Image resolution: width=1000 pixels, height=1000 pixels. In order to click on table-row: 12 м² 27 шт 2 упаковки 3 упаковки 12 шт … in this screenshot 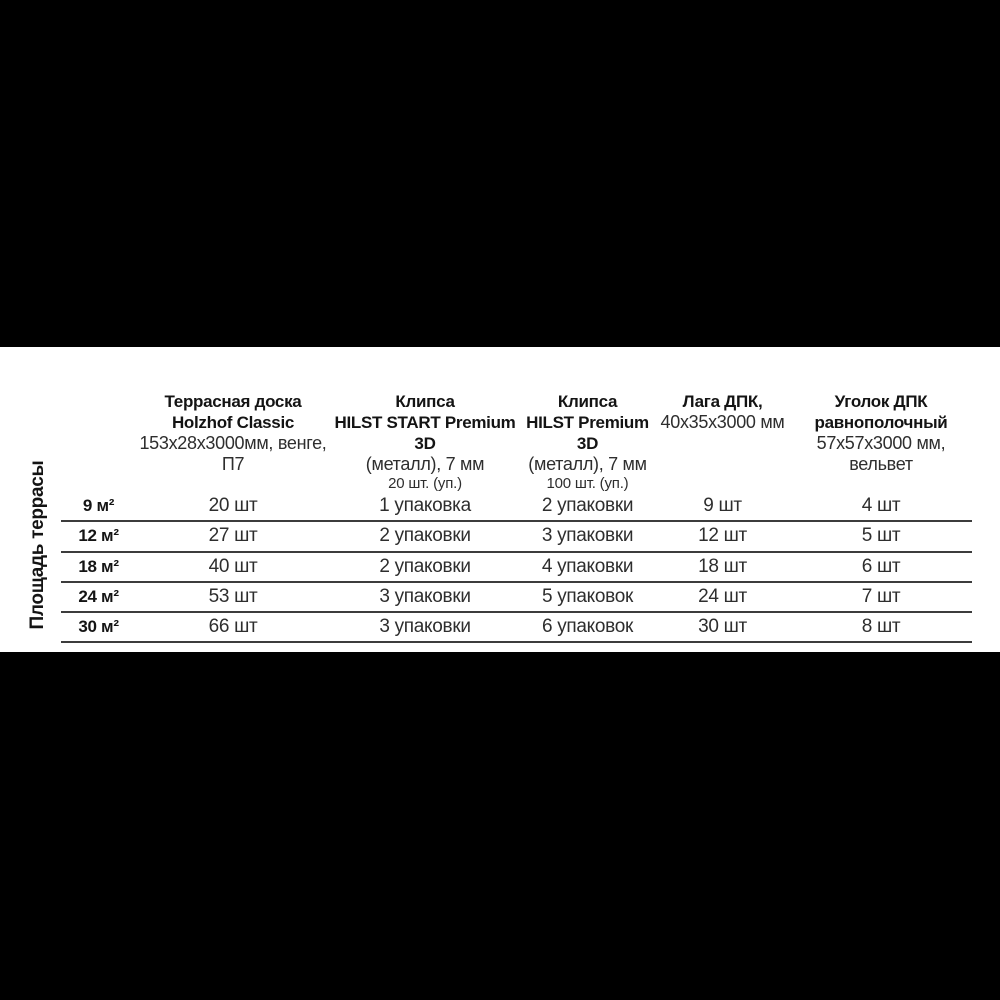, I will do `click(516, 537)`.